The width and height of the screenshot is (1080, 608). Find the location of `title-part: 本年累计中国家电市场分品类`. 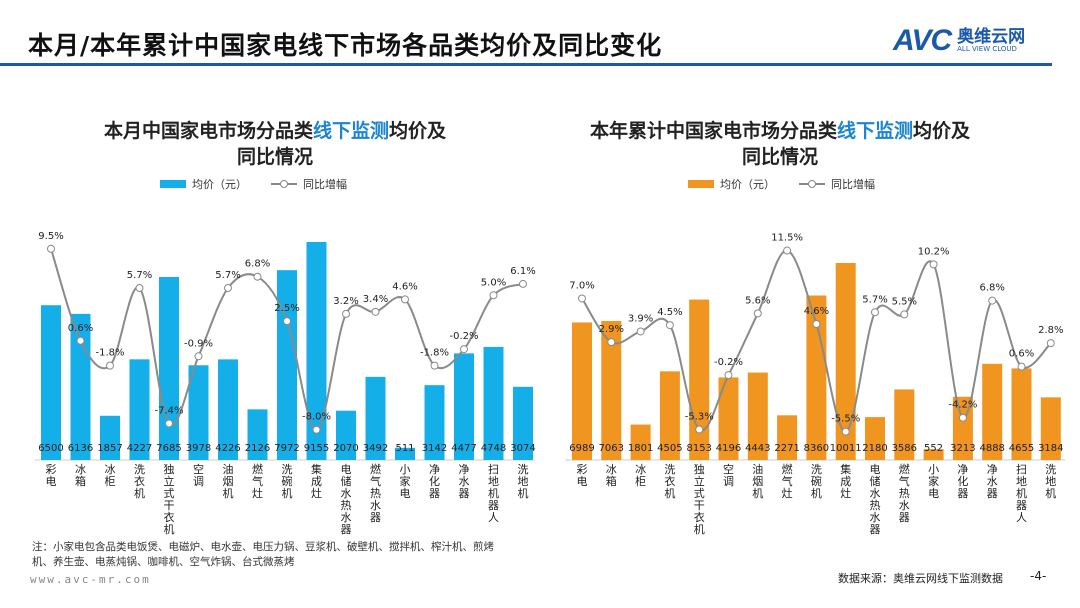

title-part: 本年累计中国家电市场分品类 is located at coordinates (713, 131).